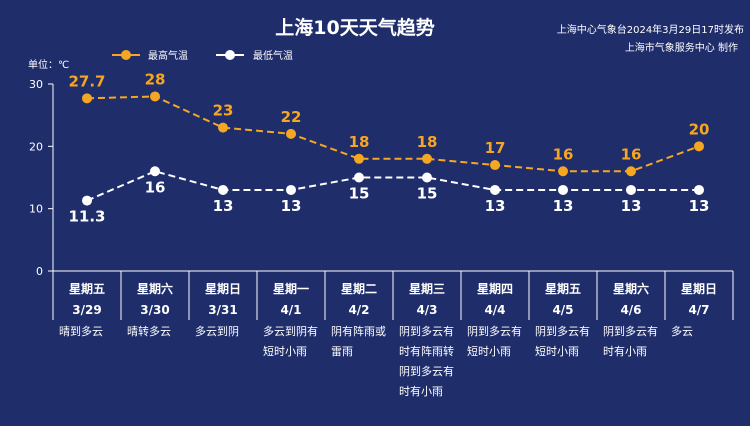 This screenshot has width=750, height=426. I want to click on weather-text: 晴到多云, so click(81, 331).